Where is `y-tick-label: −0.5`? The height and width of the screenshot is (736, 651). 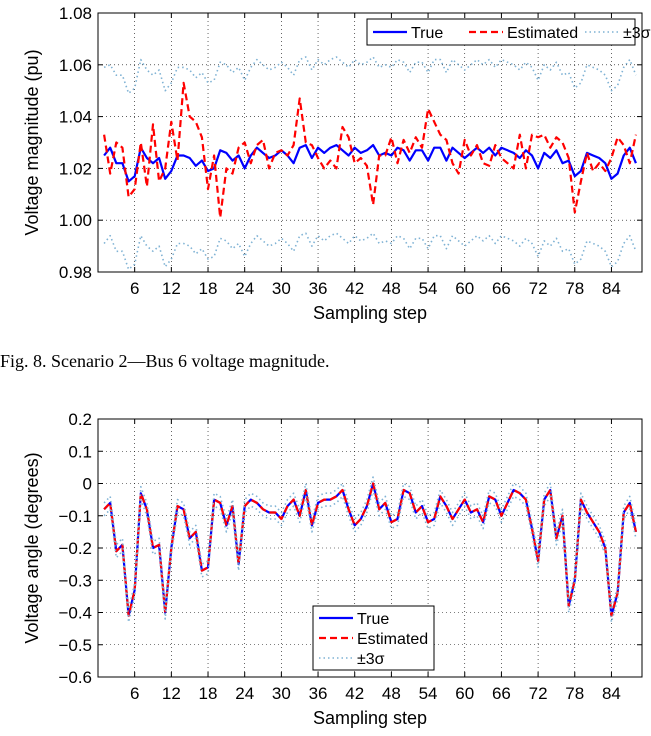 y-tick-label: −0.5 is located at coordinates (75, 645).